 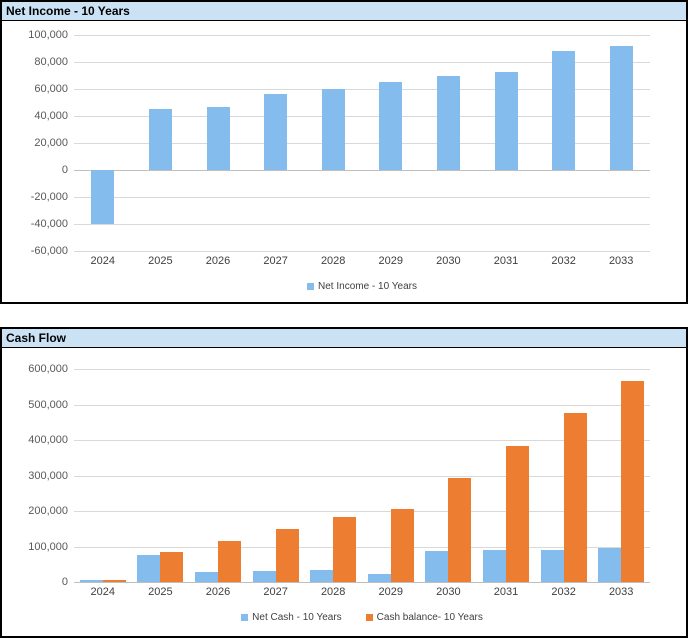 I want to click on bar-cash-balance-10-years-2026, so click(x=229, y=561).